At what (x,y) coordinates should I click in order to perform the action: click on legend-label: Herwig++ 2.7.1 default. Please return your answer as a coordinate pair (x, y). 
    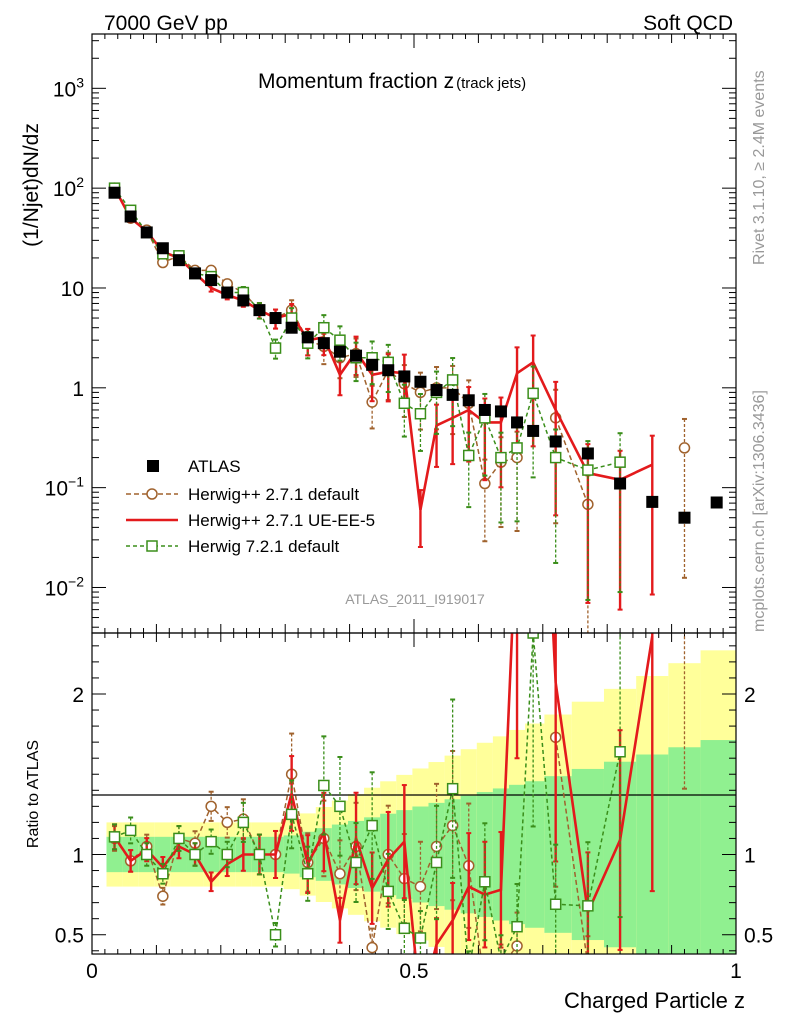
    Looking at the image, I should click on (273, 494).